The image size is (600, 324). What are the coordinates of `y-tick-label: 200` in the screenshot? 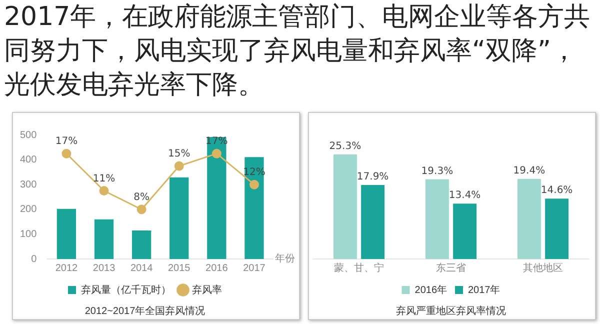 It's located at (29, 210).